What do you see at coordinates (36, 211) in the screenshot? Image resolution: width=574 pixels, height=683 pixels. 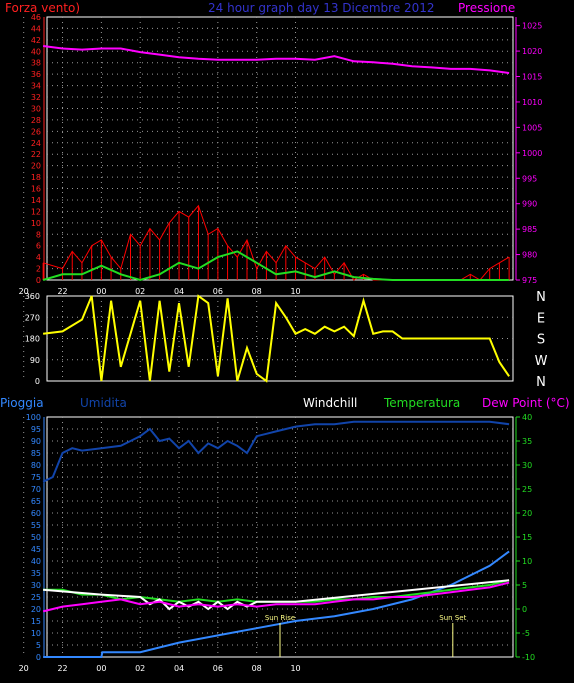 I see `y-left-tick-label: 12` at bounding box center [36, 211].